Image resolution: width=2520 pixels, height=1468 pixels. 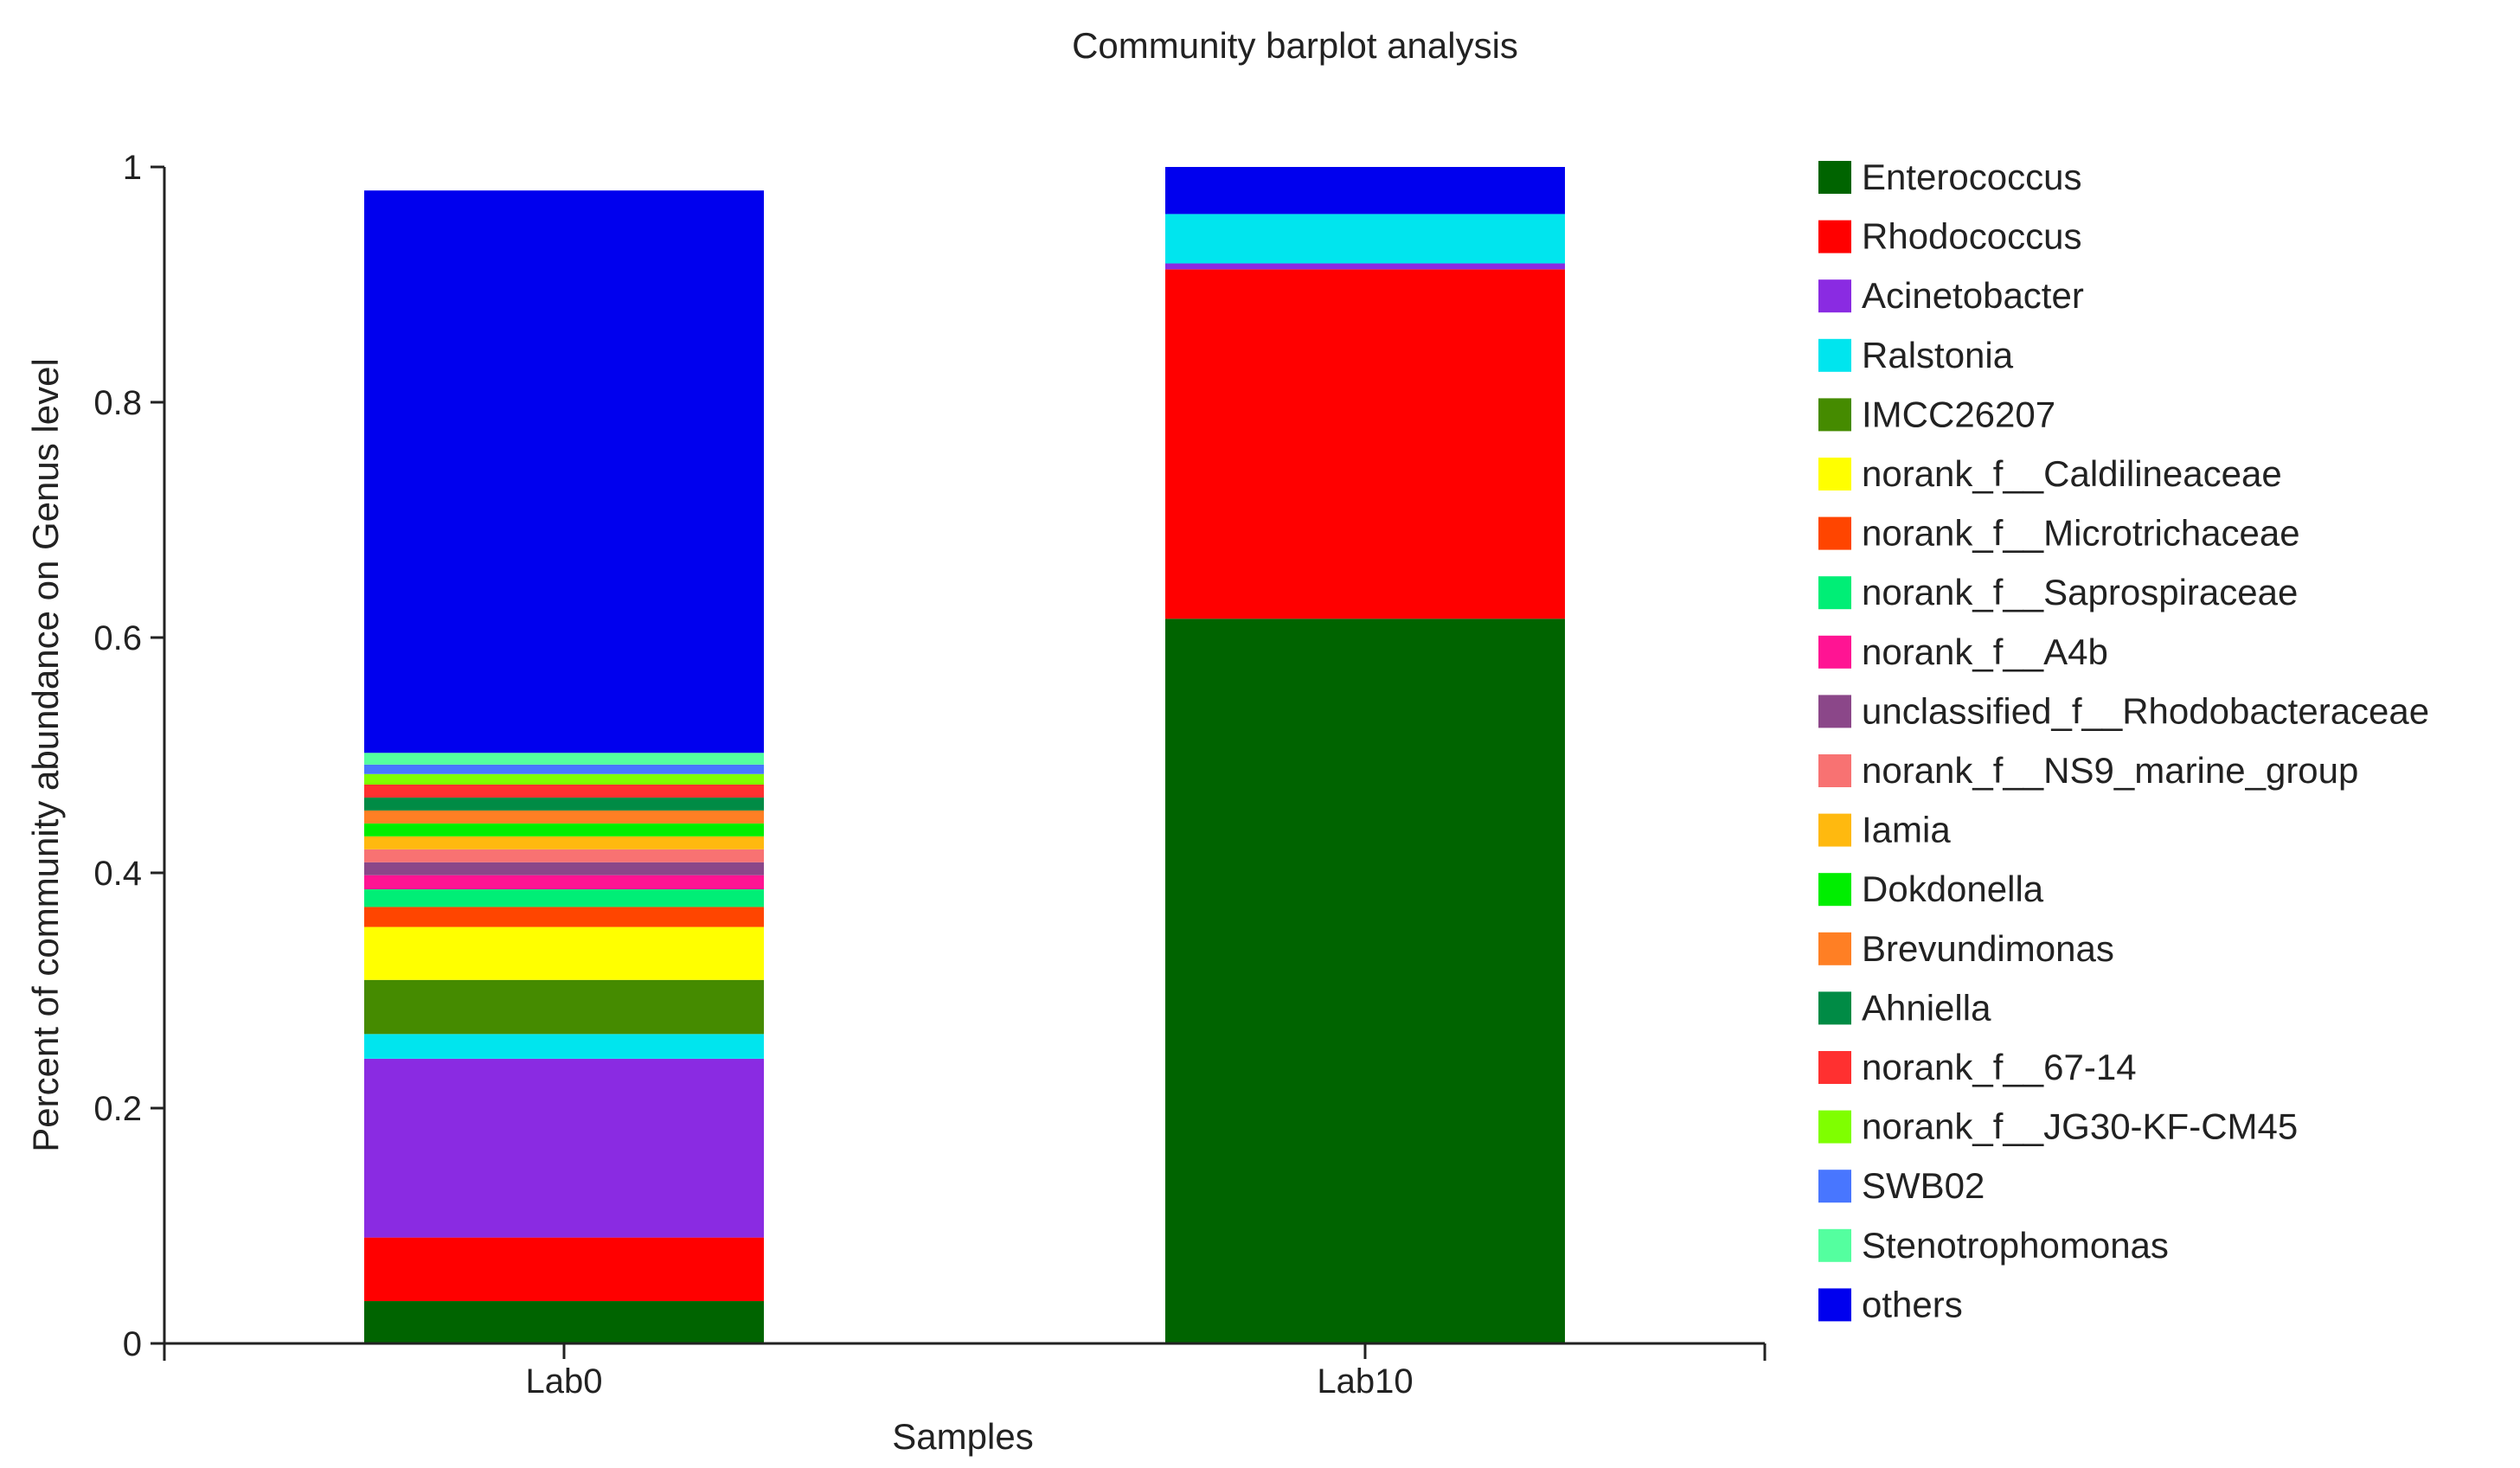 I want to click on legend-label: SWB02, so click(x=1923, y=1185).